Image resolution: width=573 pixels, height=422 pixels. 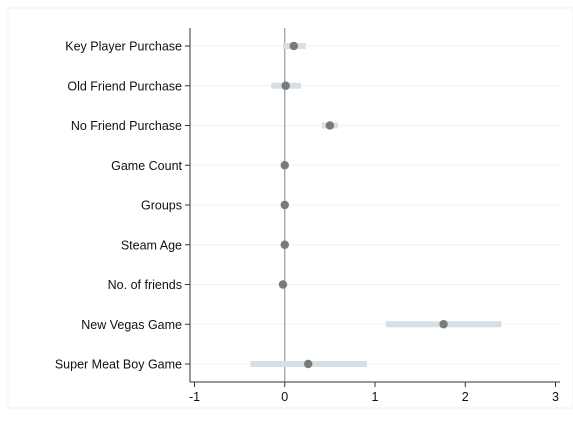 What do you see at coordinates (126, 126) in the screenshot?
I see `y-tick-label: No Friend Purchase` at bounding box center [126, 126].